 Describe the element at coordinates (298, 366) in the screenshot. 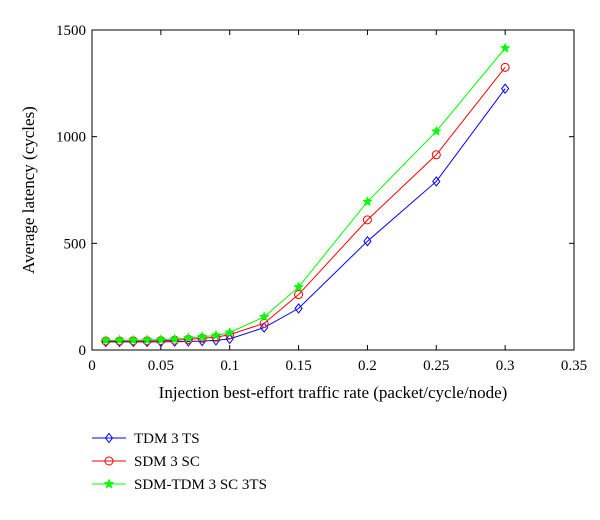

I see `x-tick-label: 0.15` at that location.